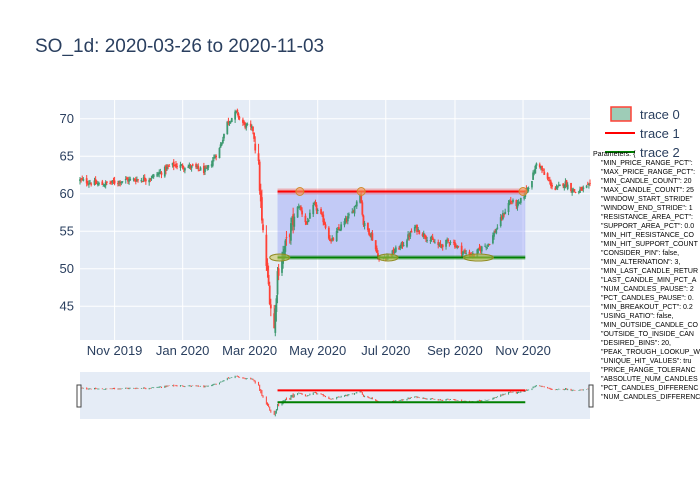 The width and height of the screenshot is (700, 500). I want to click on parameter-line: "MIN_PRICE_RANGE_PCT":, so click(647, 163).